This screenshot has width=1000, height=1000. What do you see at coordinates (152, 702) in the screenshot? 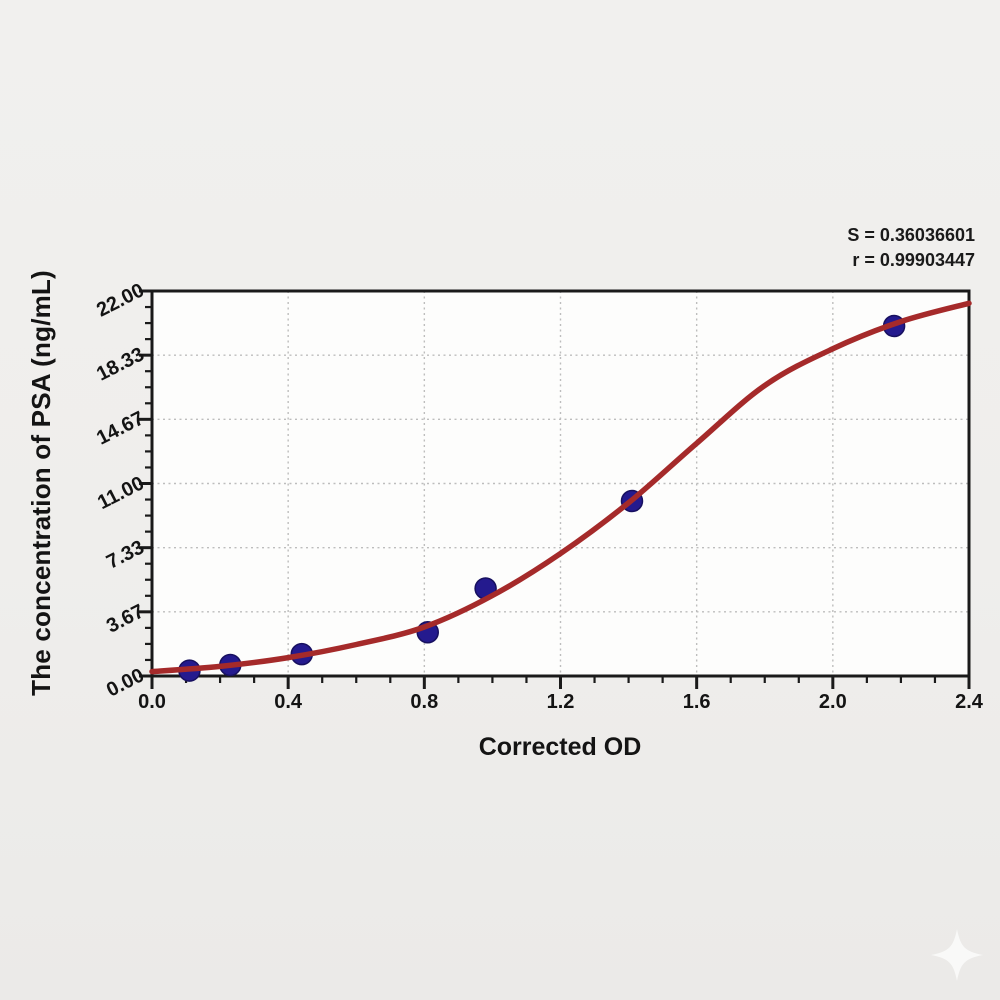
I see `x-tick-label: 0.0` at bounding box center [152, 702].